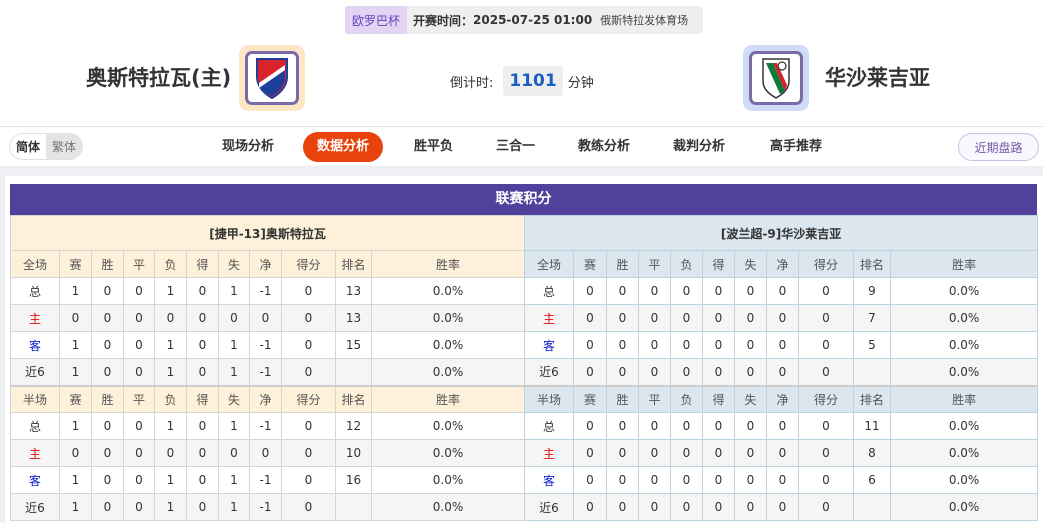 Image resolution: width=1043 pixels, height=523 pixels. What do you see at coordinates (434, 146) in the screenshot?
I see `tab-win-draw-loss: 胜平负` at bounding box center [434, 146].